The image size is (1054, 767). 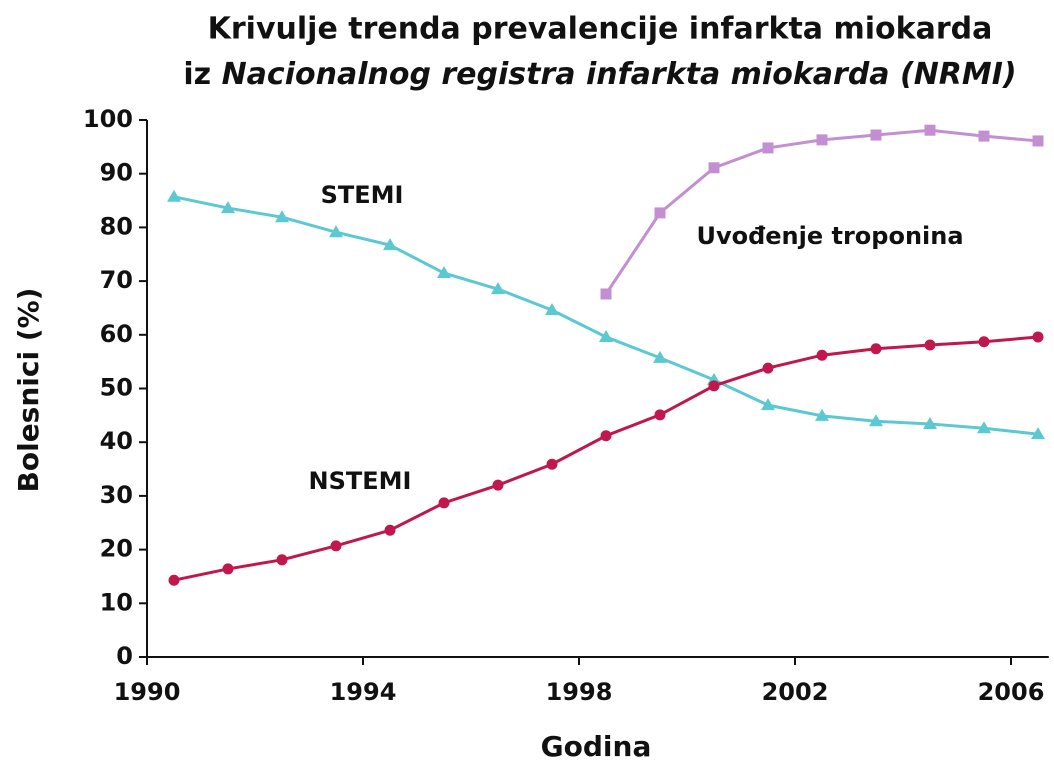 I want to click on series-label: NSTEMI, so click(x=360, y=481).